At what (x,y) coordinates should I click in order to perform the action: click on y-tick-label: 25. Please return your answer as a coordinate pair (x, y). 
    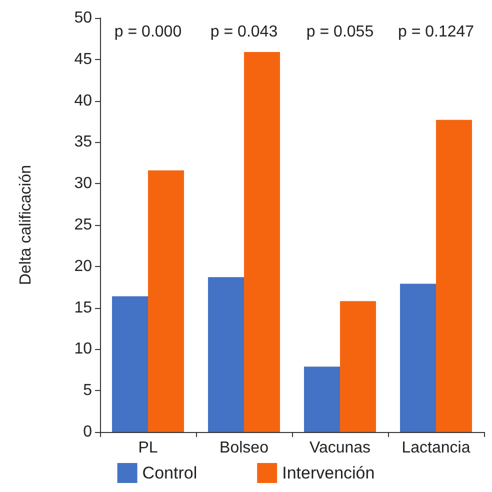
    Looking at the image, I should click on (83, 225).